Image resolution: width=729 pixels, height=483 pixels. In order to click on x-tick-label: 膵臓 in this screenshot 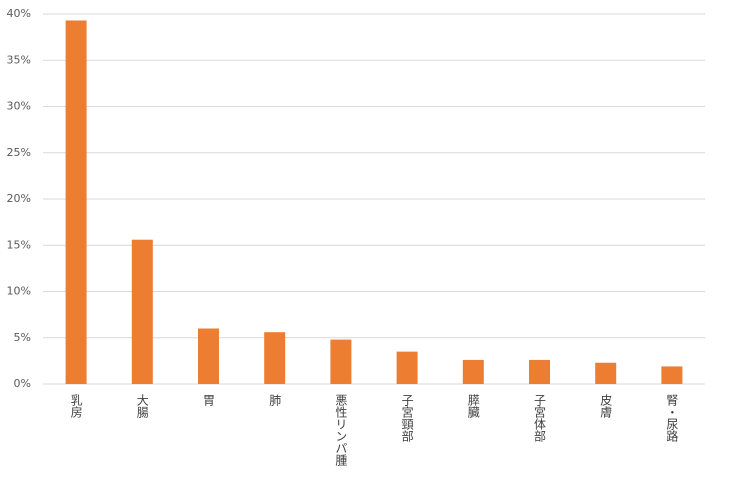, I will do `click(473, 406)`.